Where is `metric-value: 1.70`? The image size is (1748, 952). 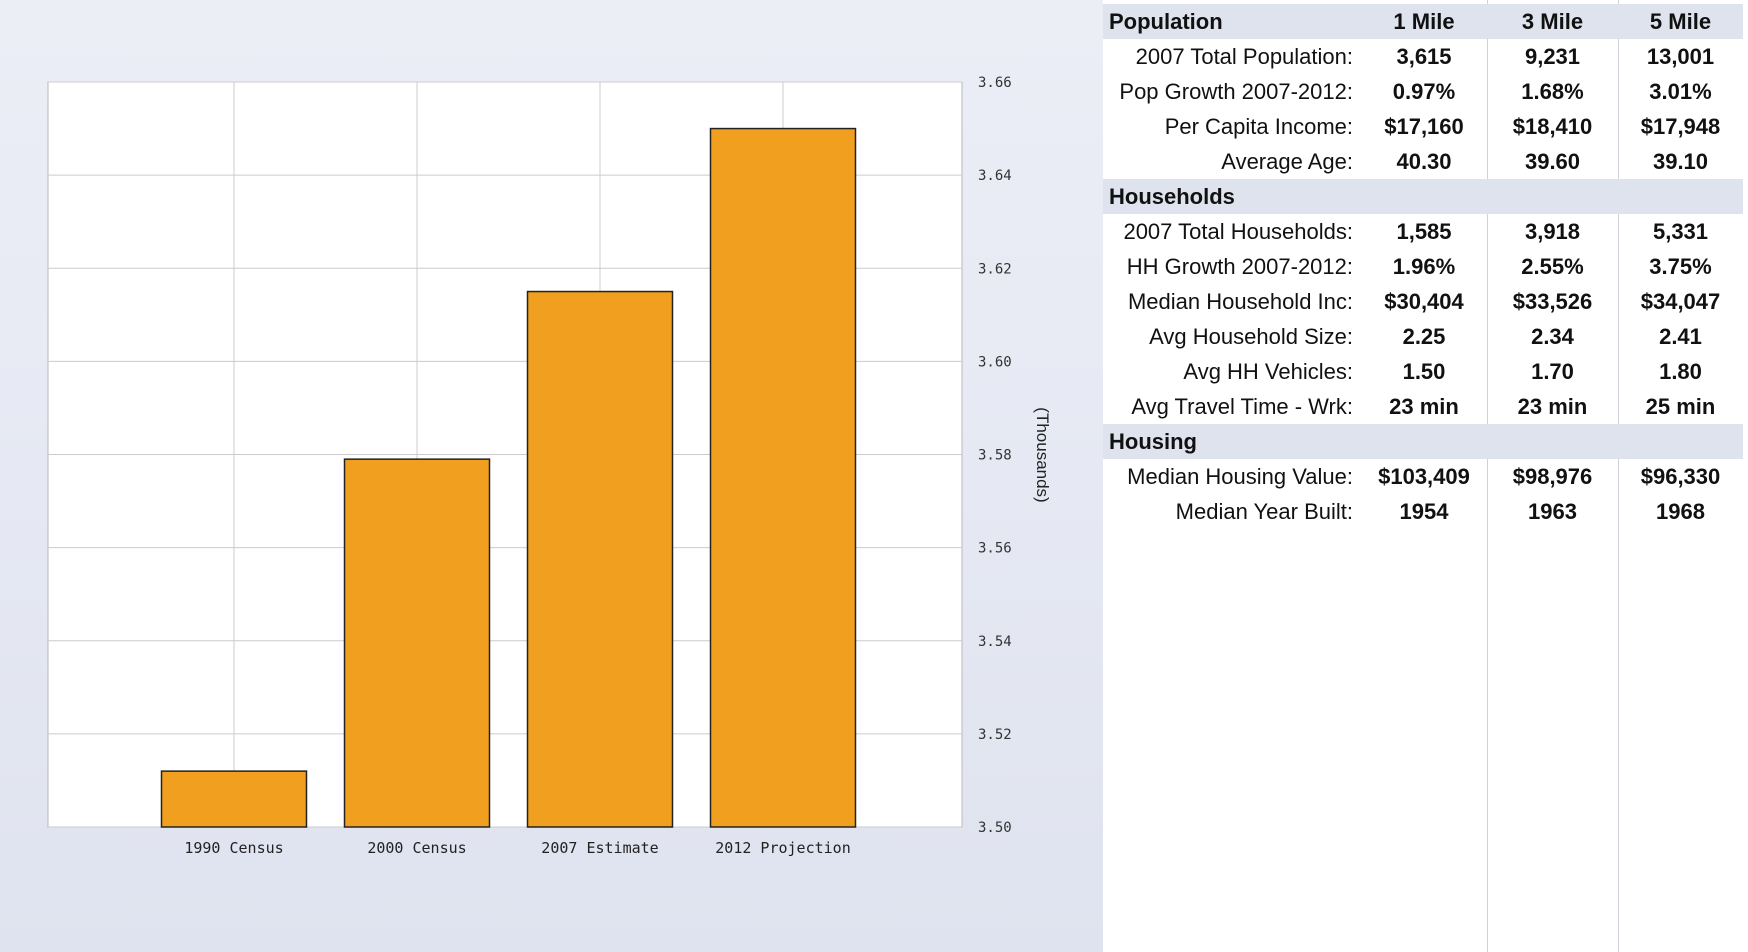 metric-value: 1.70 is located at coordinates (1552, 371).